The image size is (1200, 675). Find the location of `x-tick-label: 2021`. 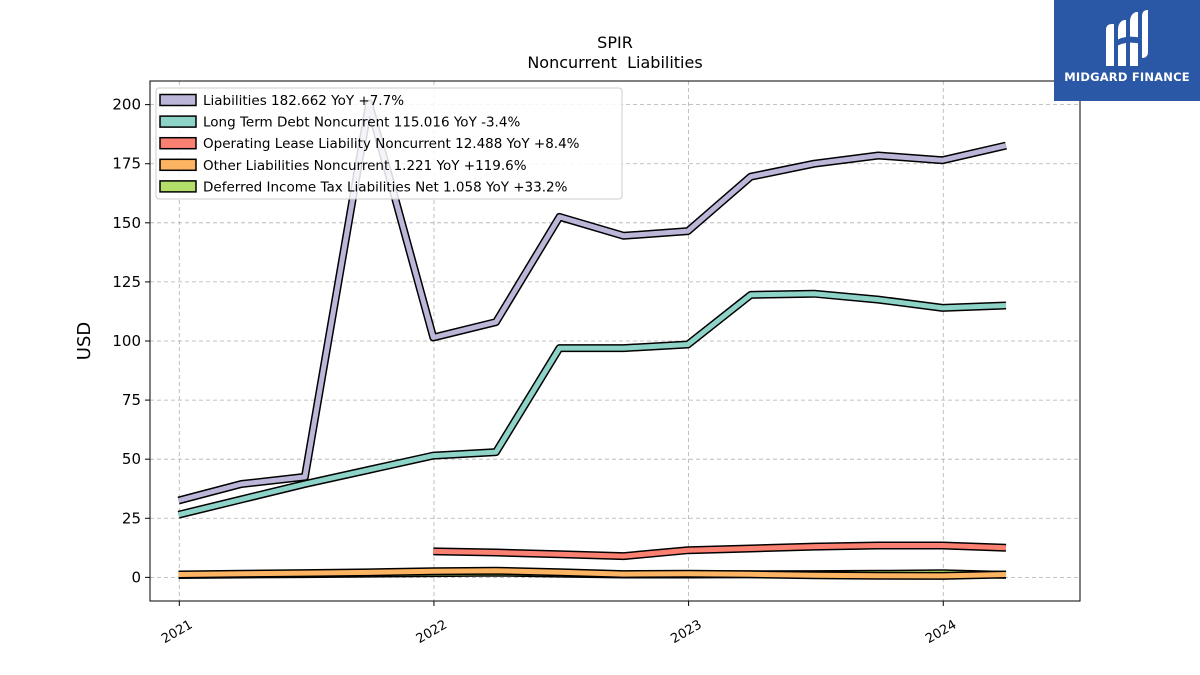

x-tick-label: 2021 is located at coordinates (177, 632).